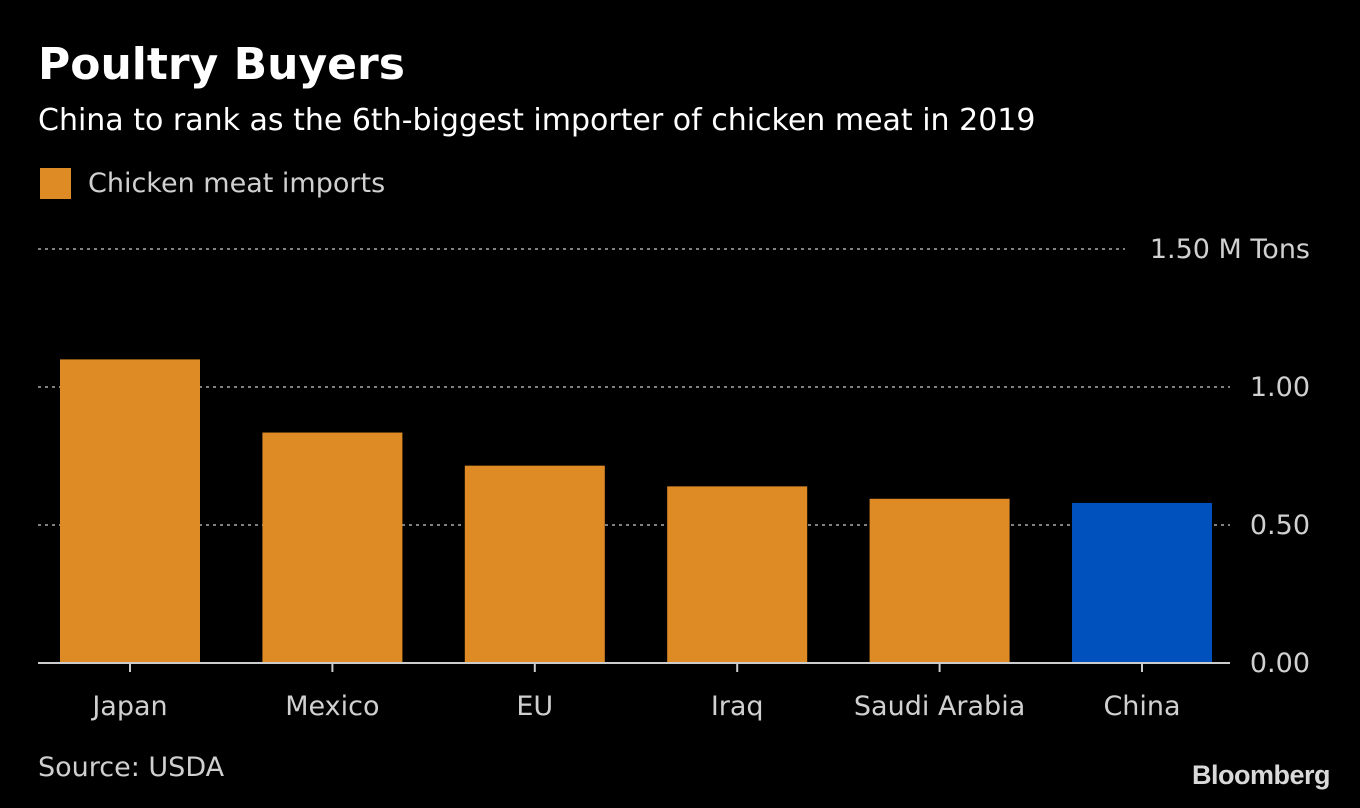 This screenshot has width=1360, height=808. Describe the element at coordinates (332, 706) in the screenshot. I see `x-tick-label-mexico: Mexico` at that location.